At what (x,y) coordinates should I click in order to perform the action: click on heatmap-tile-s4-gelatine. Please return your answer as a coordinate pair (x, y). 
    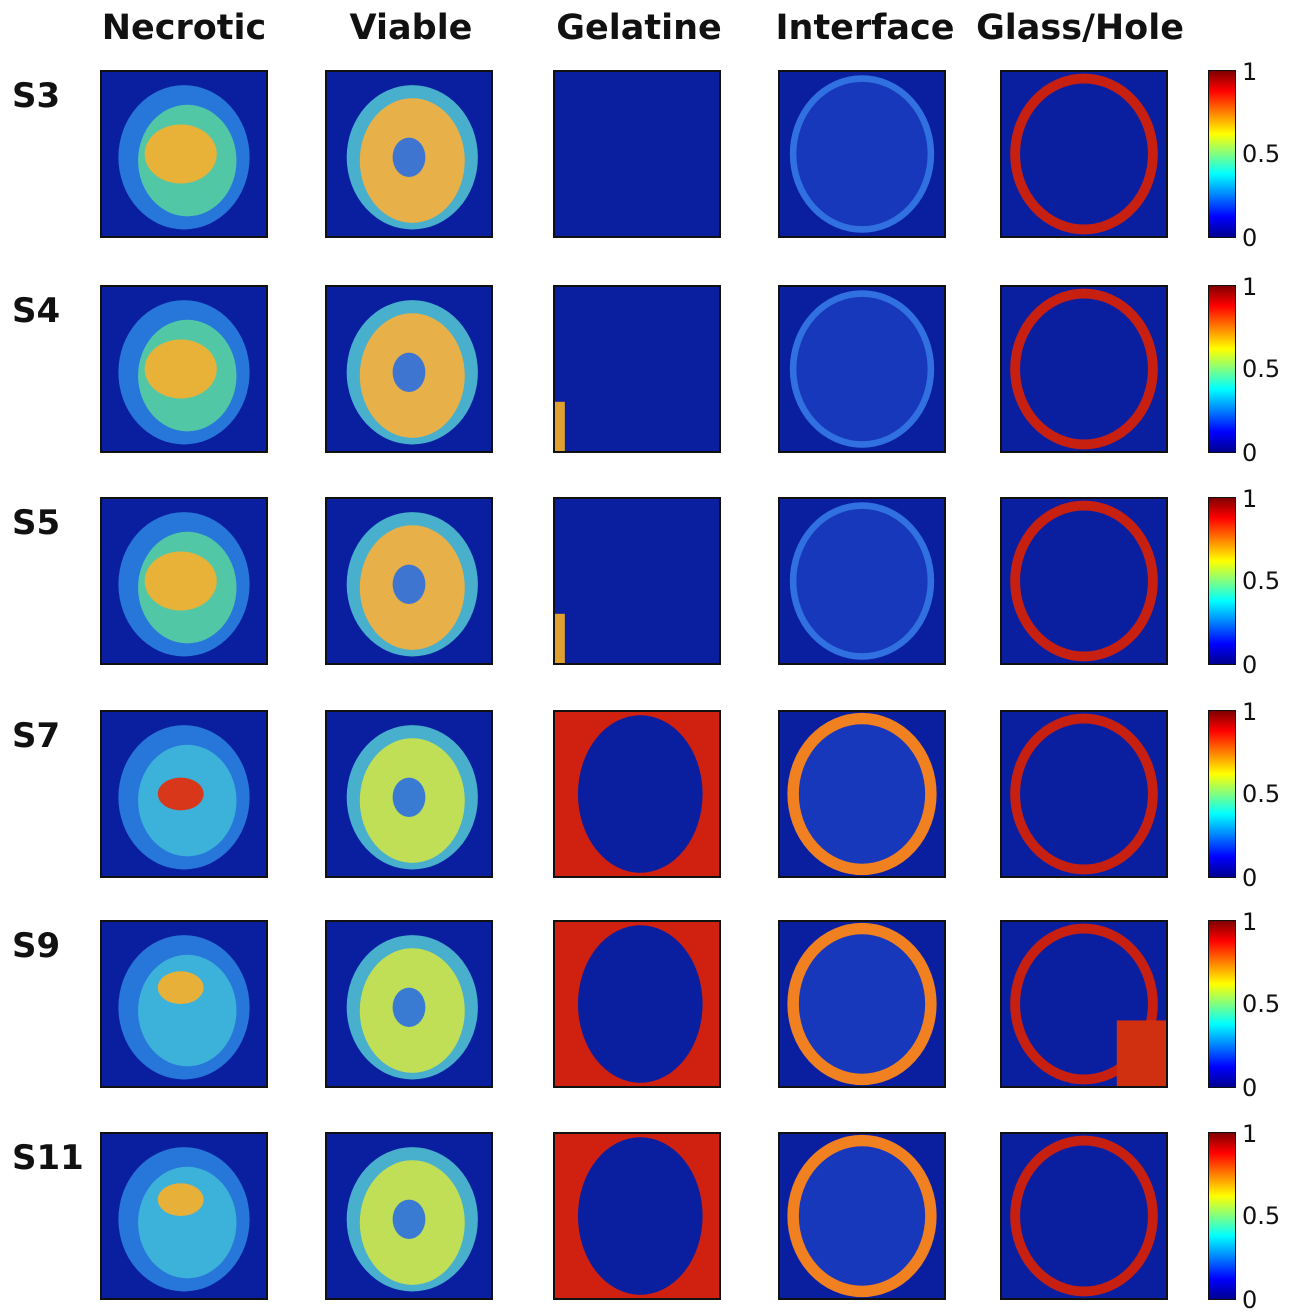
    Looking at the image, I should click on (637, 369).